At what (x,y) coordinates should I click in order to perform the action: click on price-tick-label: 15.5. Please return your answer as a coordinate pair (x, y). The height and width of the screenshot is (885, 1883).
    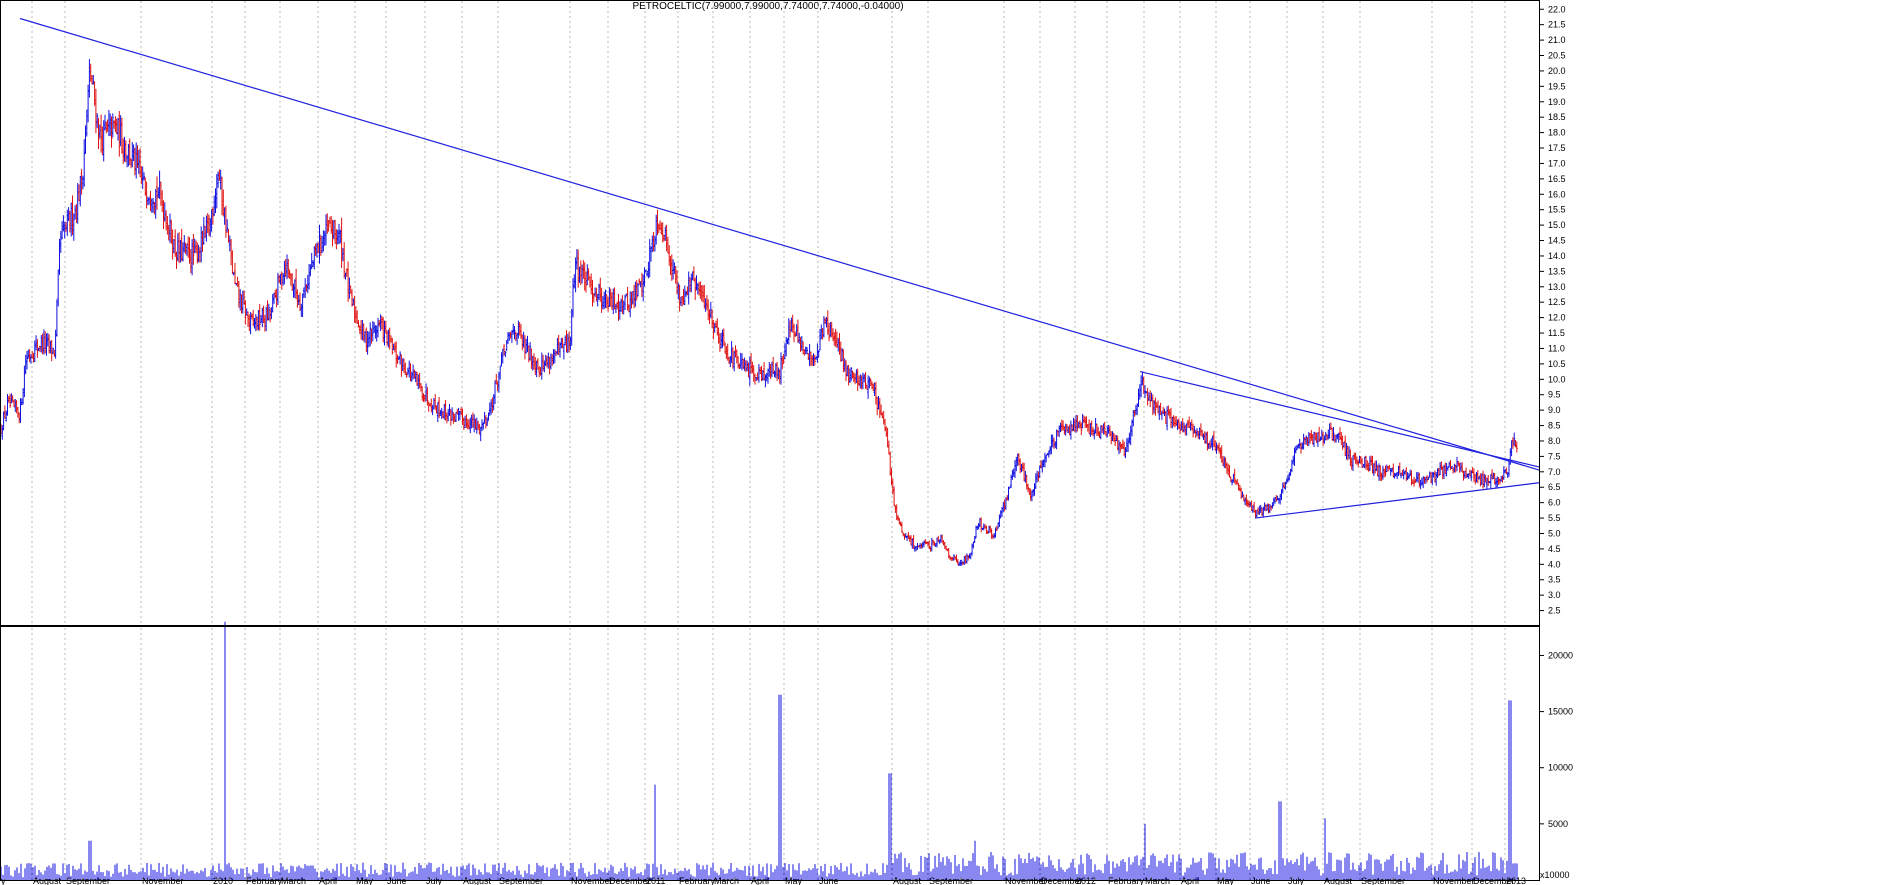
    Looking at the image, I should click on (1557, 210).